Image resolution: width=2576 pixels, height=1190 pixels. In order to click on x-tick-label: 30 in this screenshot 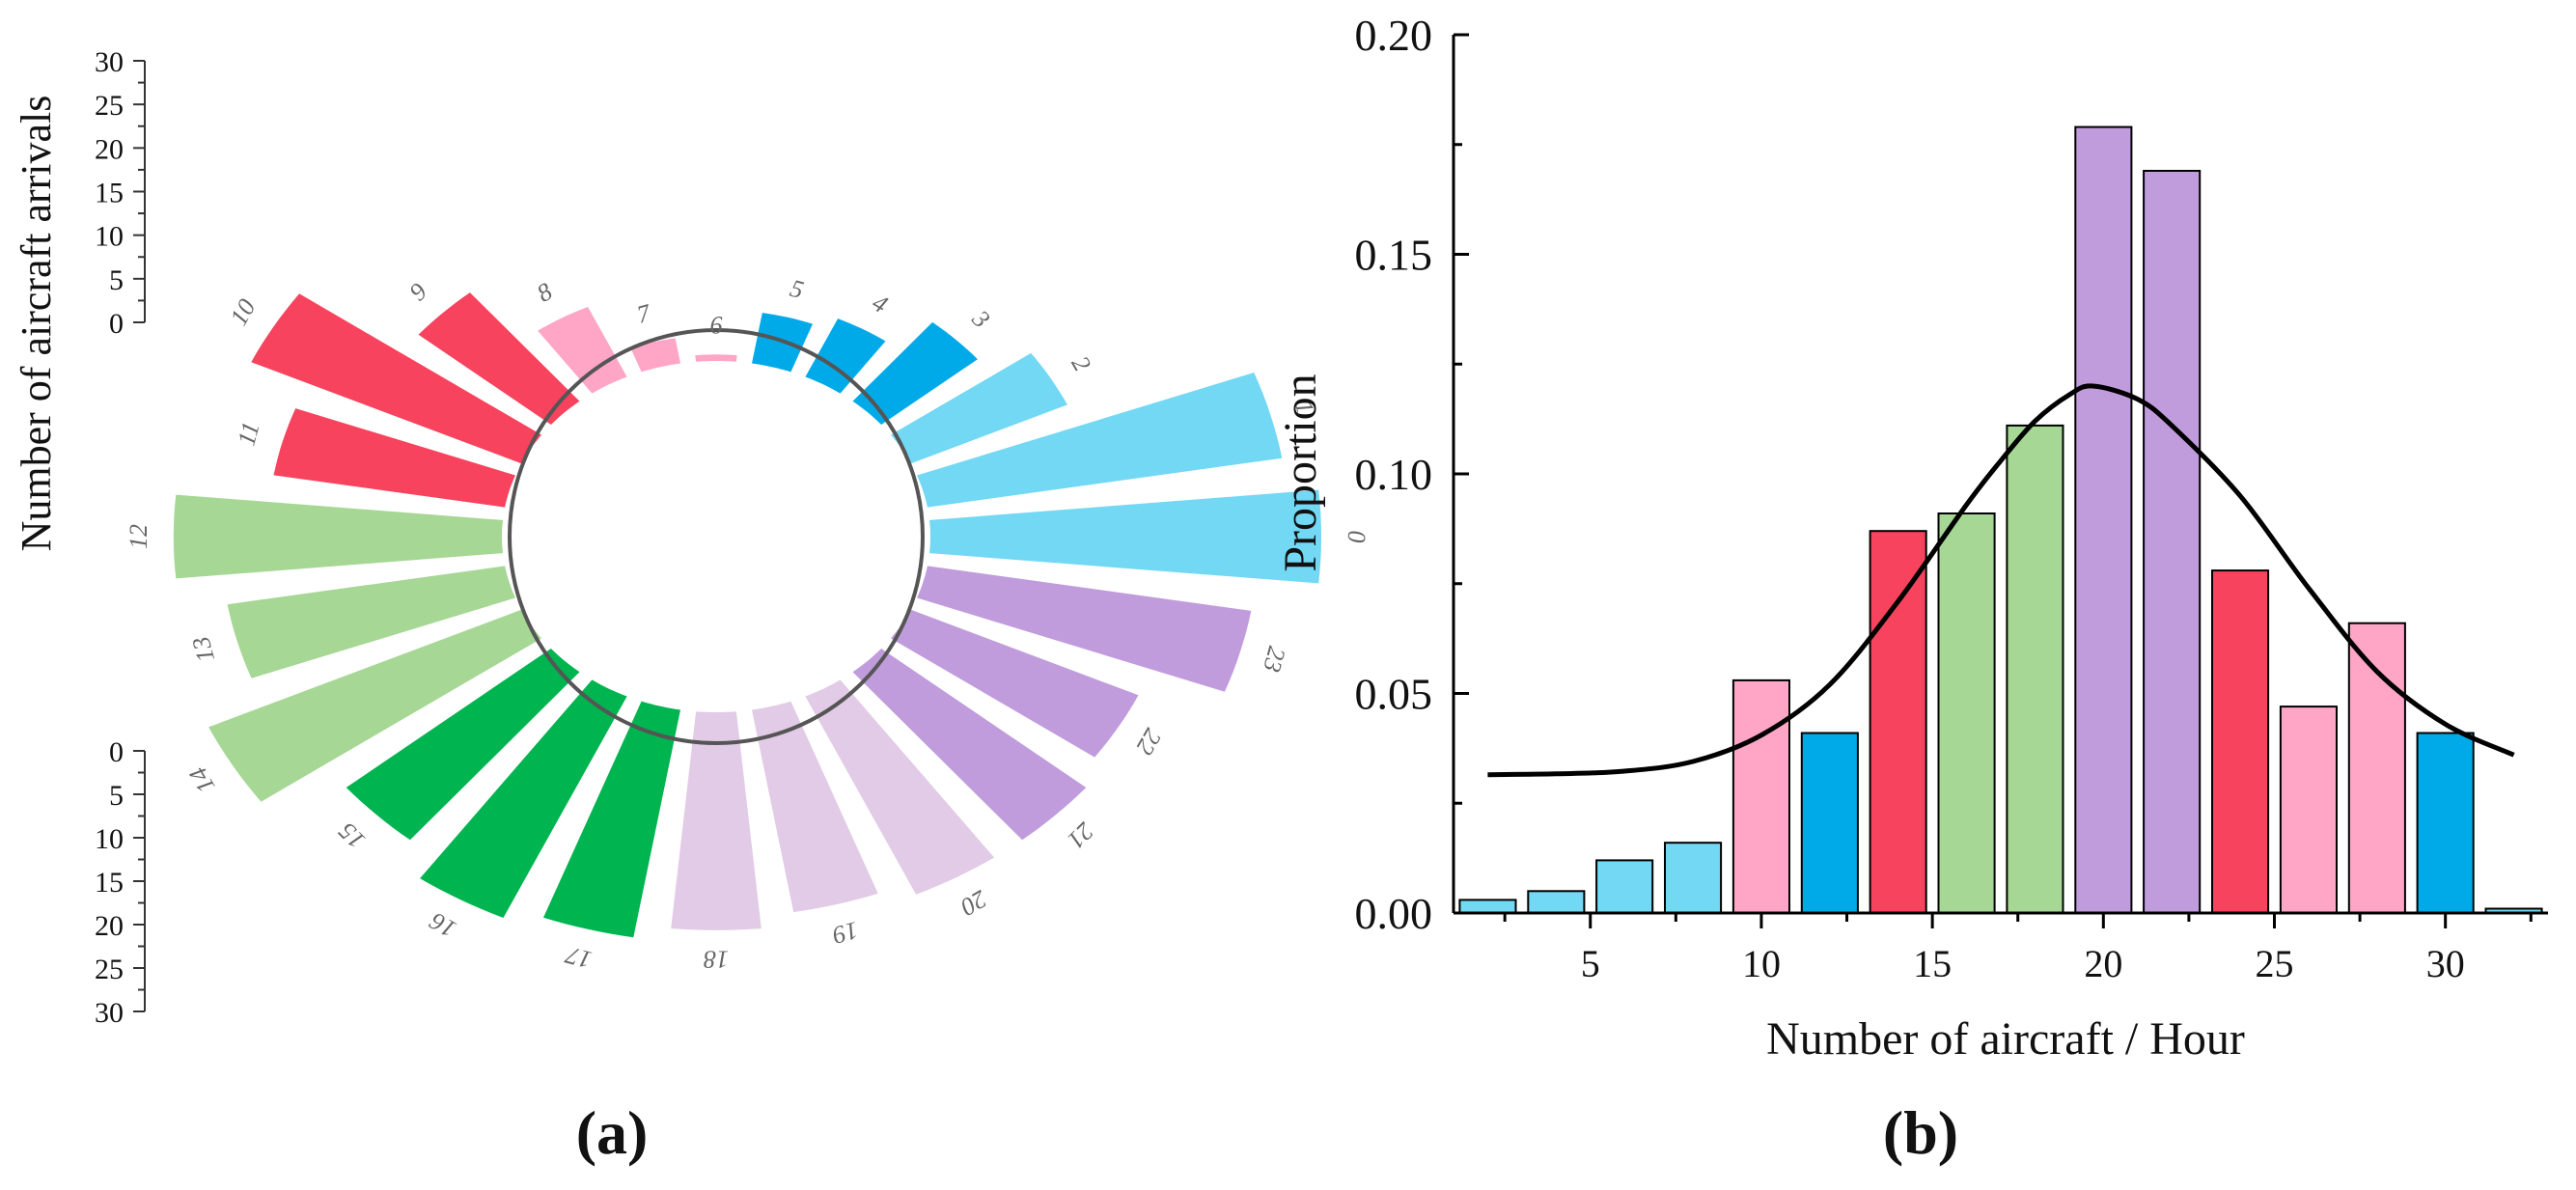, I will do `click(2445, 964)`.